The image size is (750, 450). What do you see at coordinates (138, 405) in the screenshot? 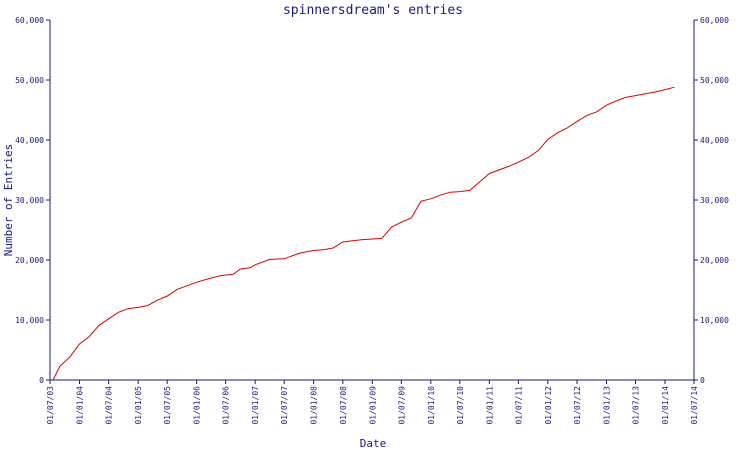
I see `x-tick-label: 01/01/05` at bounding box center [138, 405].